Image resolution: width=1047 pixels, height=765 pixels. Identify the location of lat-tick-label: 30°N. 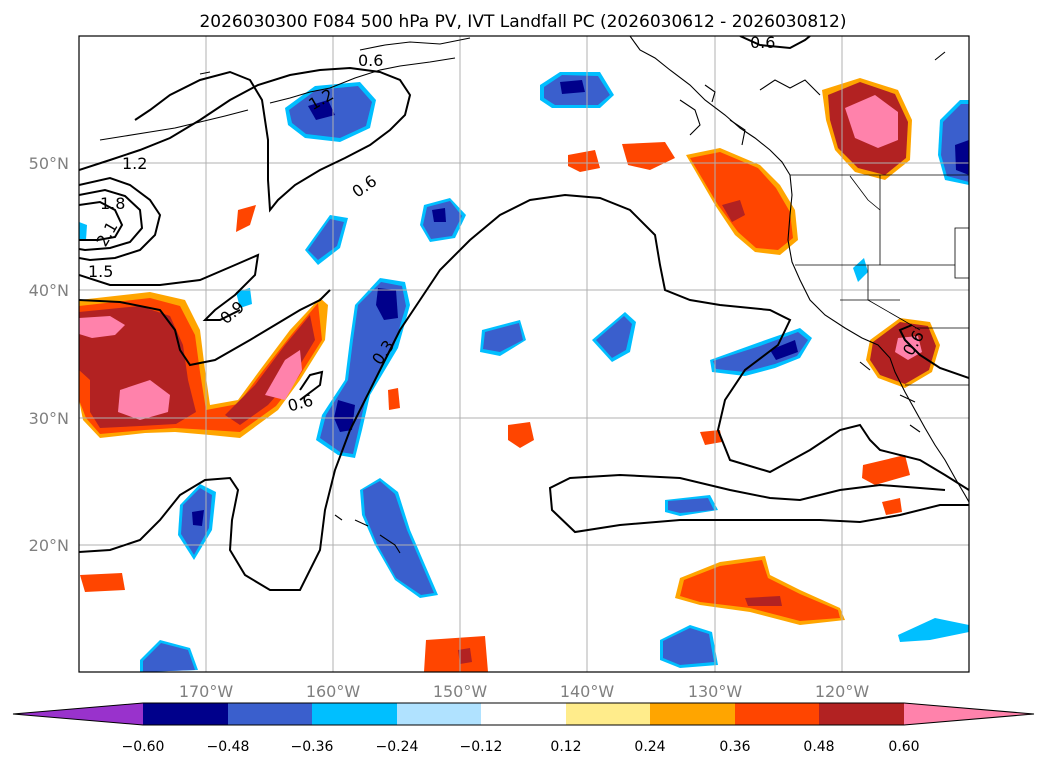
(49, 418).